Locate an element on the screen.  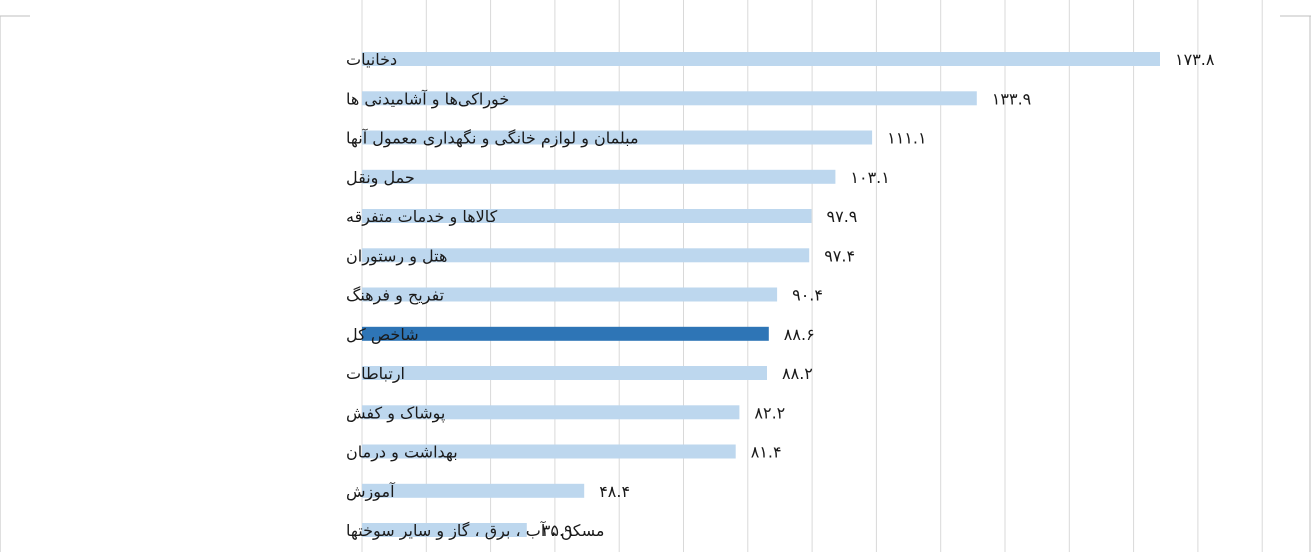
category-label: آموزش is located at coordinates (371, 492).